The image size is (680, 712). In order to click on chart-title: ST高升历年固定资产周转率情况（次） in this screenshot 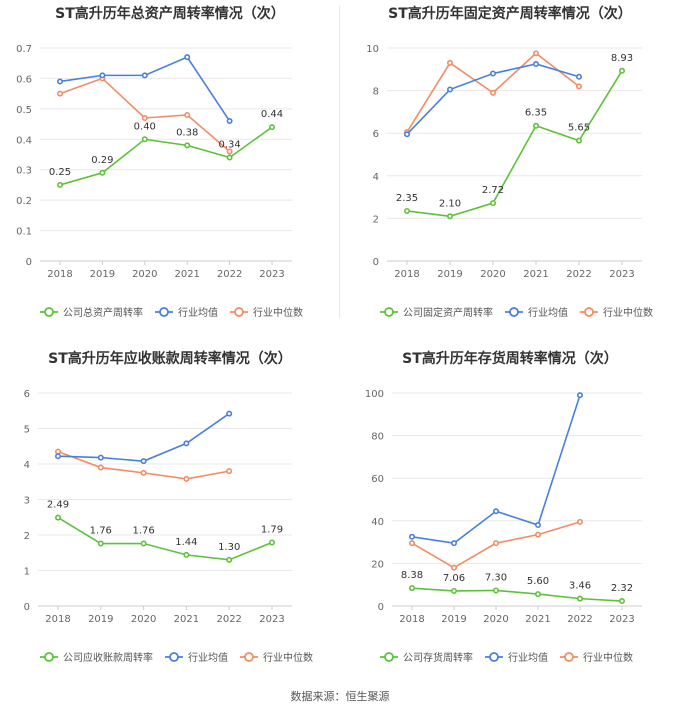, I will do `click(510, 14)`.